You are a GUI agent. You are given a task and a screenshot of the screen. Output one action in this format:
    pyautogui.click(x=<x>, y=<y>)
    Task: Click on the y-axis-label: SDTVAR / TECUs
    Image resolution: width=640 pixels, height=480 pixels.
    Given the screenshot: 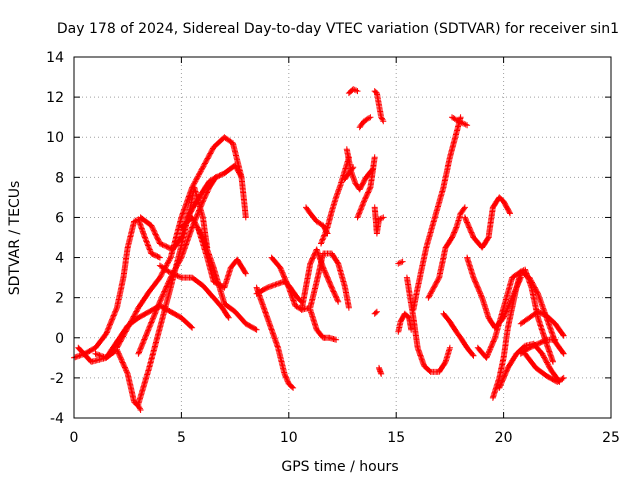 What is the action you would take?
    pyautogui.click(x=15, y=238)
    